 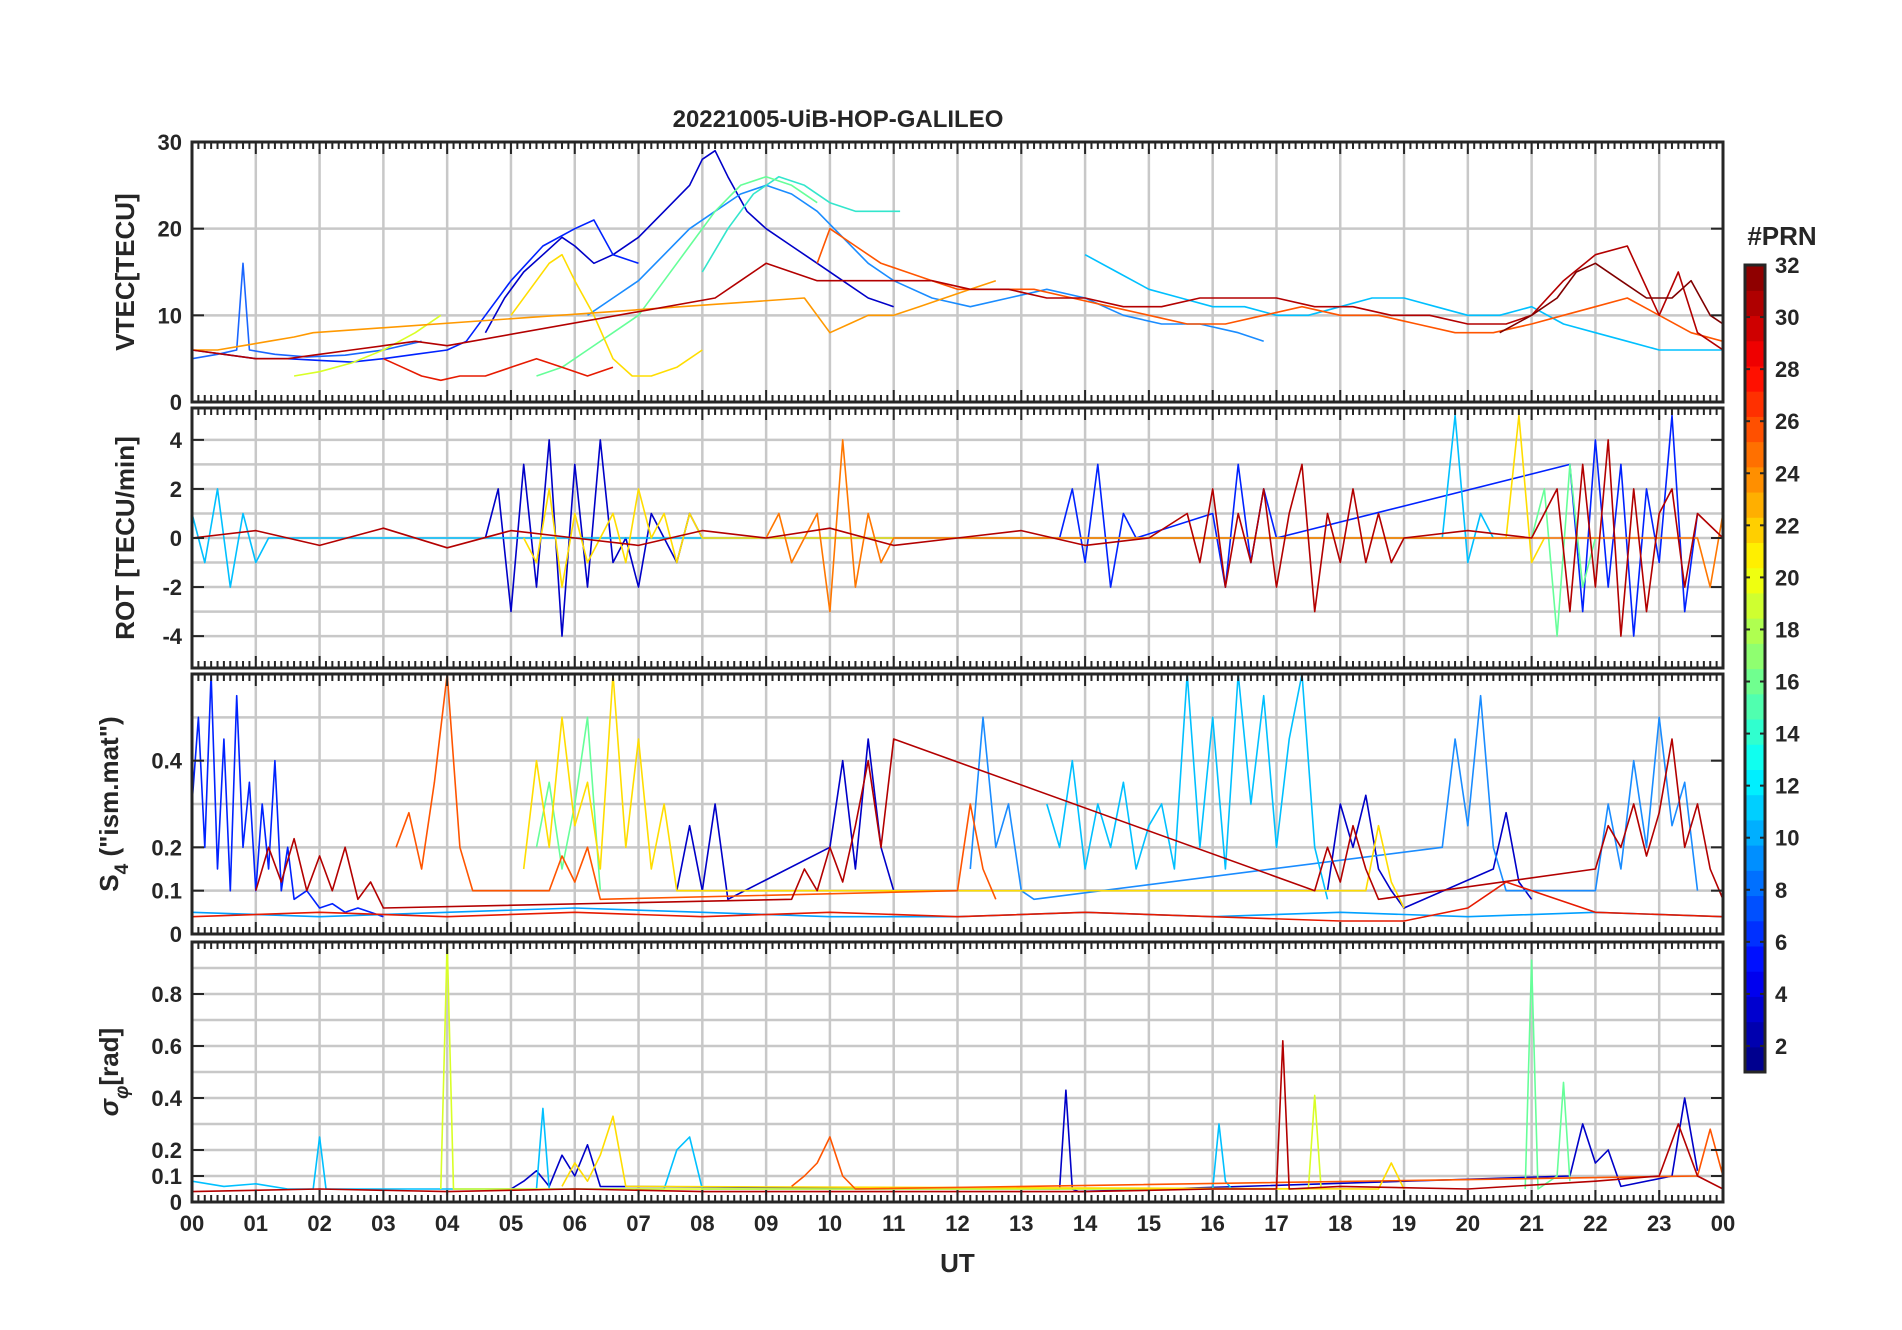 I want to click on colorbar-tick-label: 32, so click(x=1787, y=265).